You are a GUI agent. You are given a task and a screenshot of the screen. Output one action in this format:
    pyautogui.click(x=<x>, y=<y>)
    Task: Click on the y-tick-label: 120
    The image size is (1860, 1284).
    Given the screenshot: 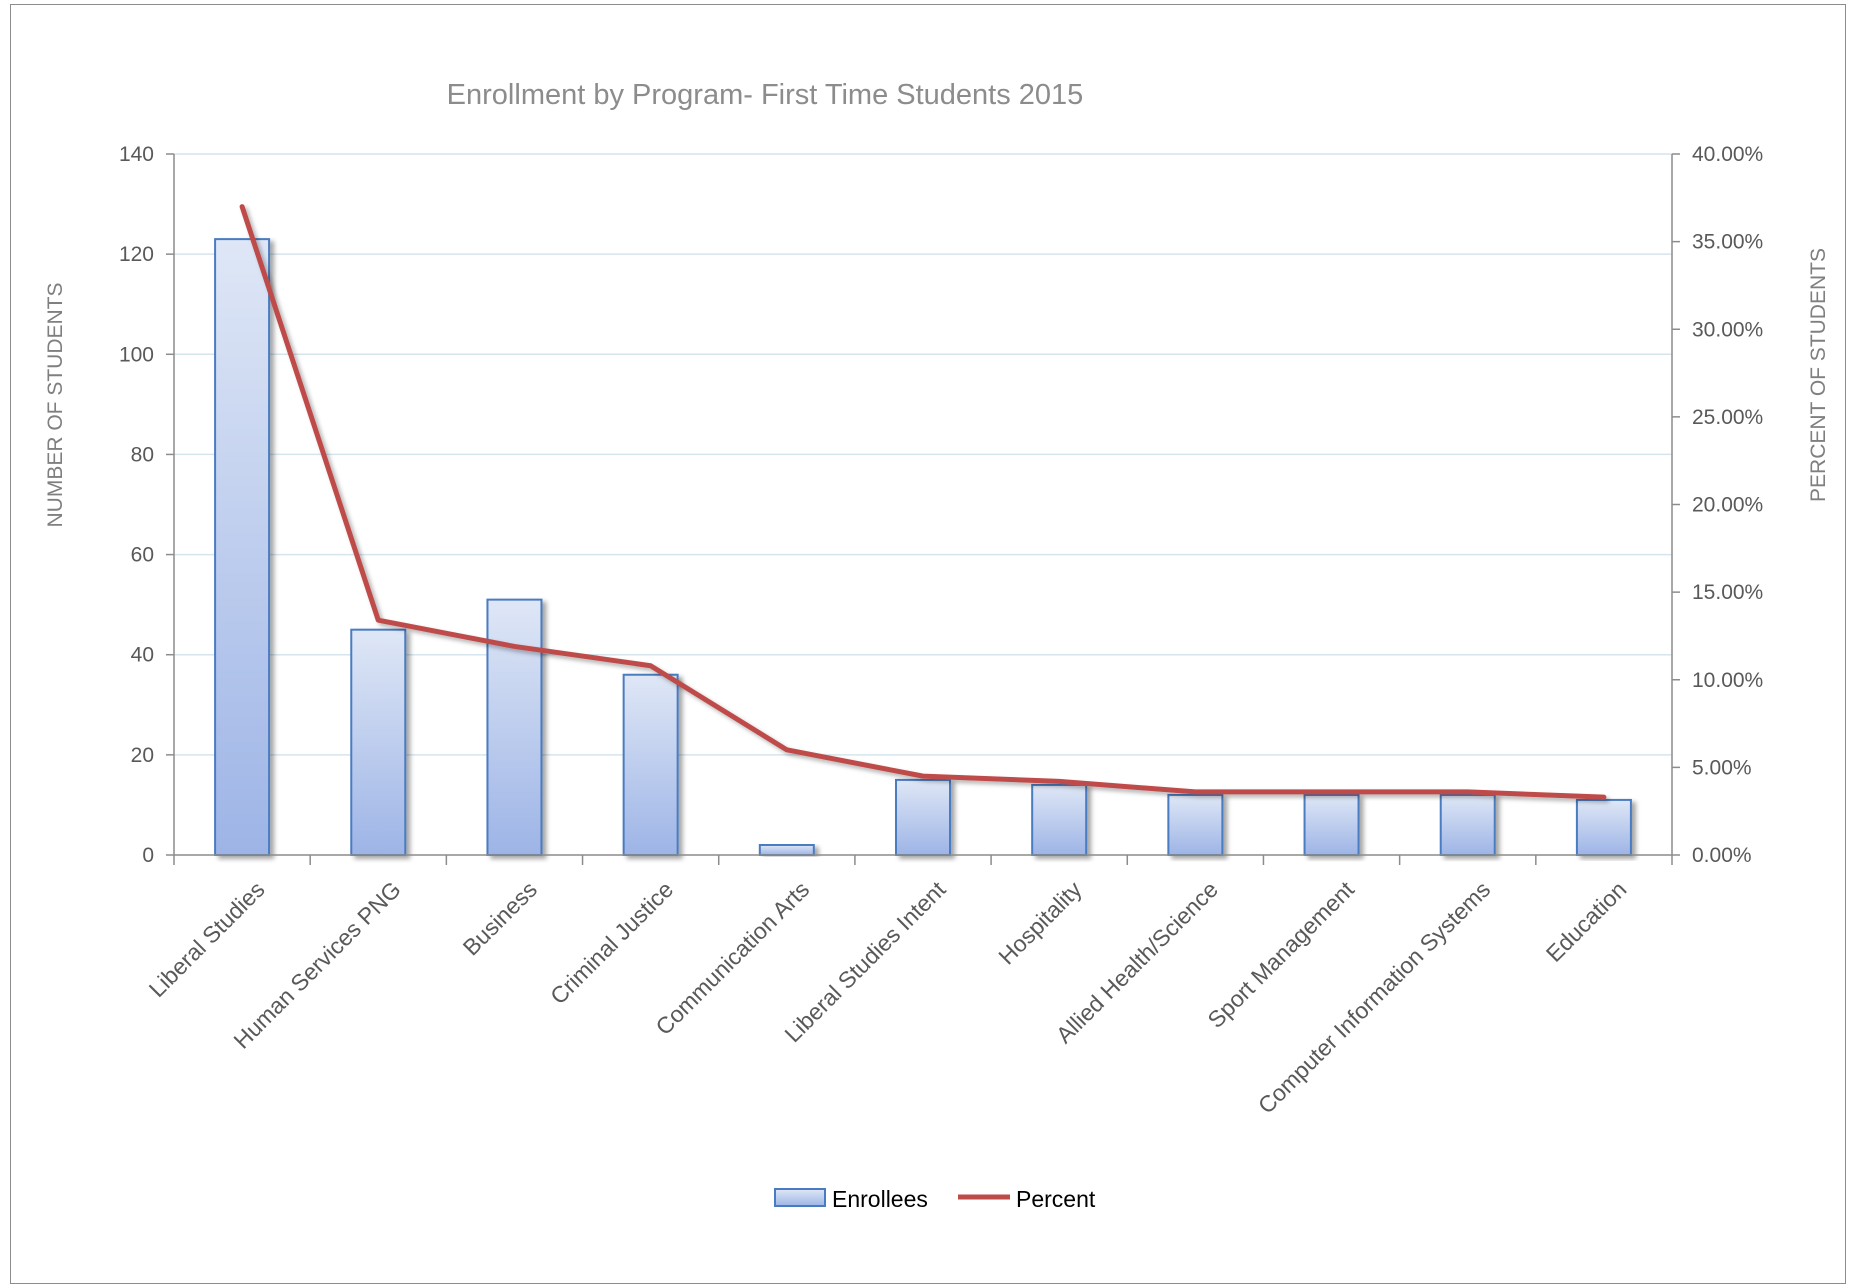 What is the action you would take?
    pyautogui.click(x=136, y=254)
    